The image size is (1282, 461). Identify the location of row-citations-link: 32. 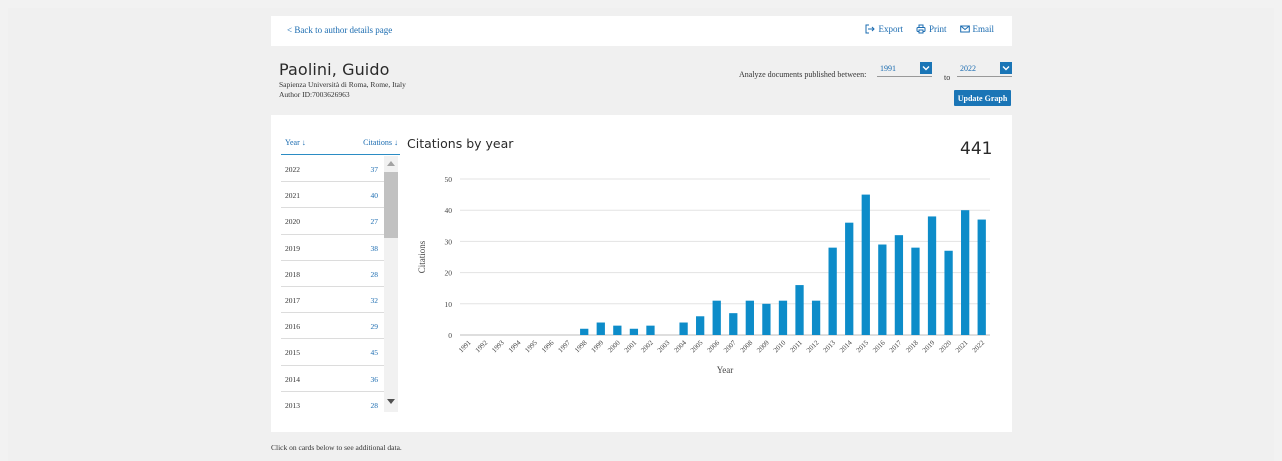
(374, 300).